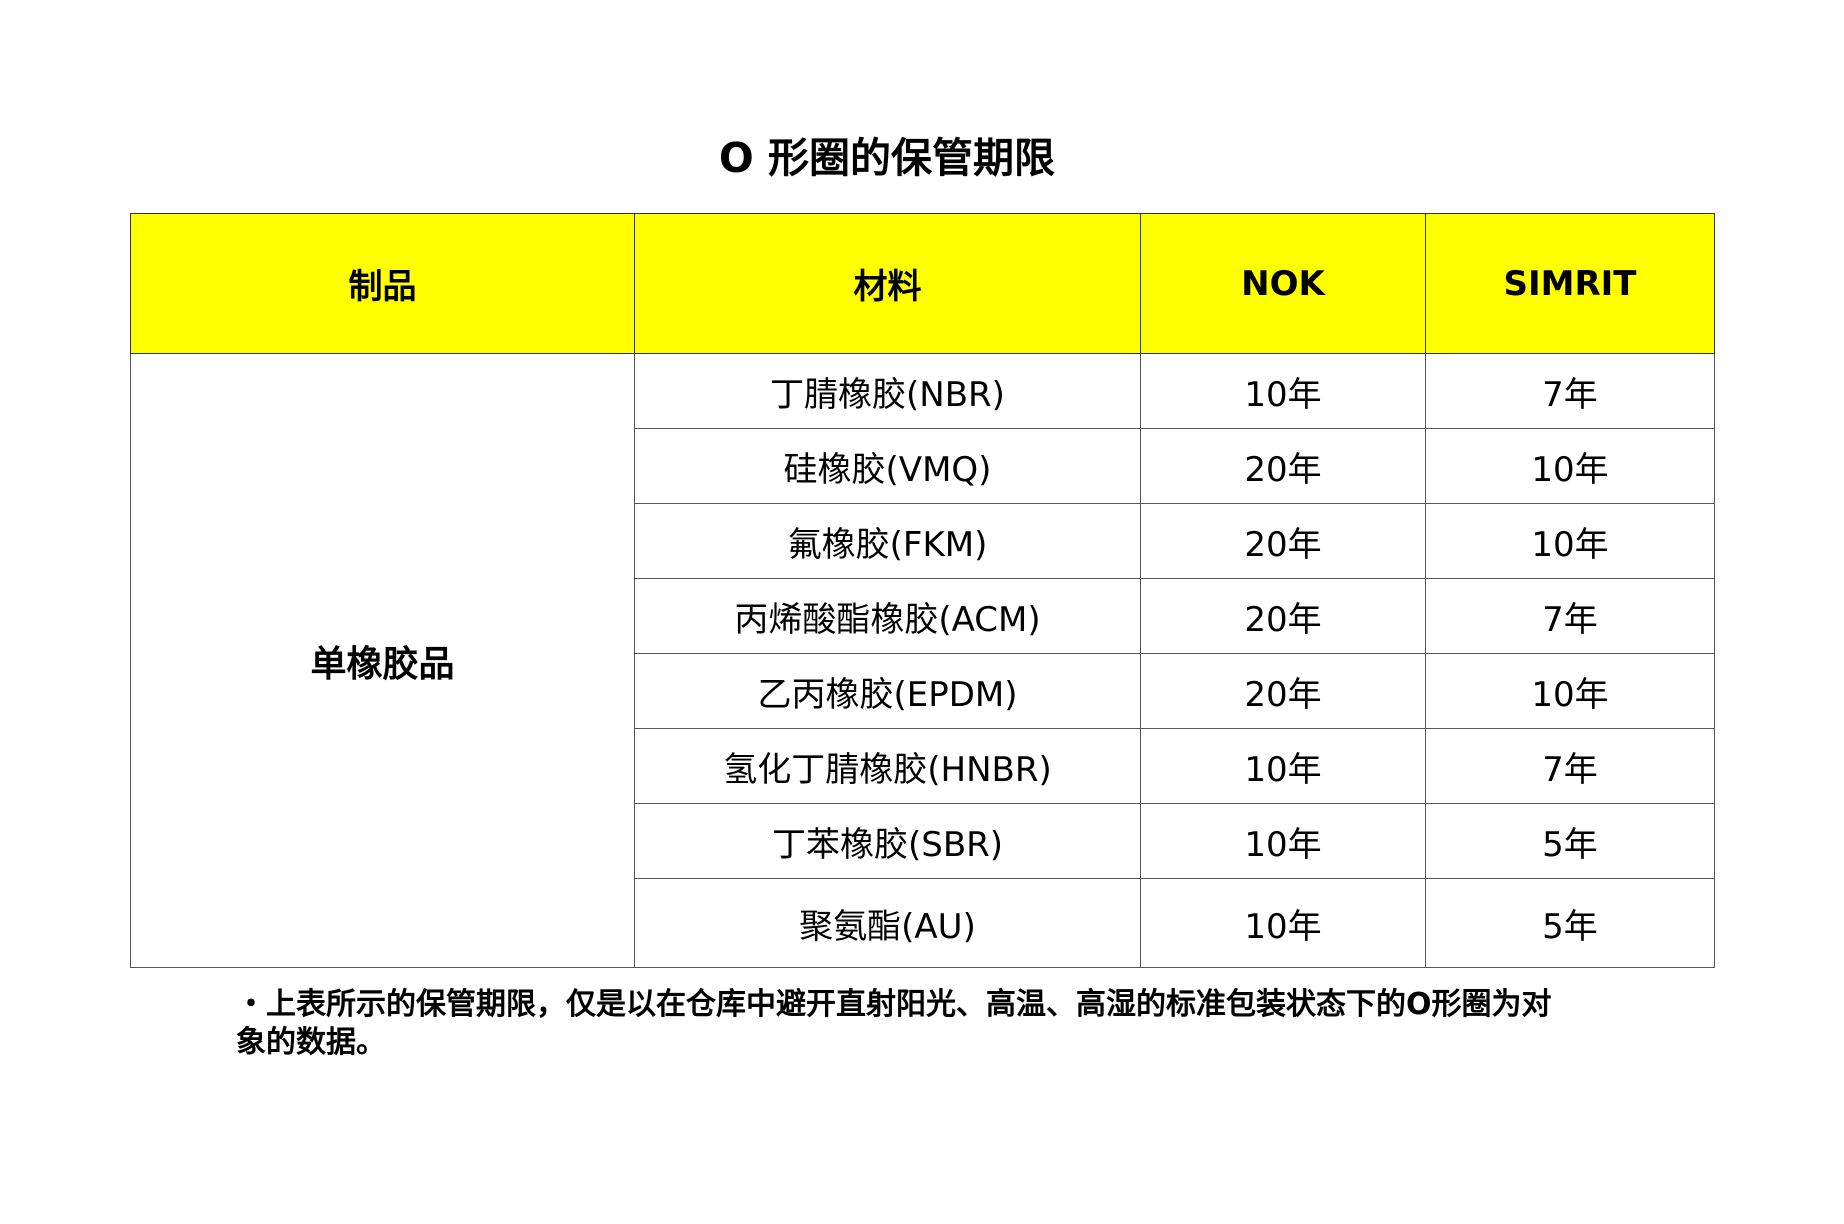 The height and width of the screenshot is (1224, 1844). What do you see at coordinates (887, 841) in the screenshot?
I see `material-cell: 丁苯橡胶(SBR)` at bounding box center [887, 841].